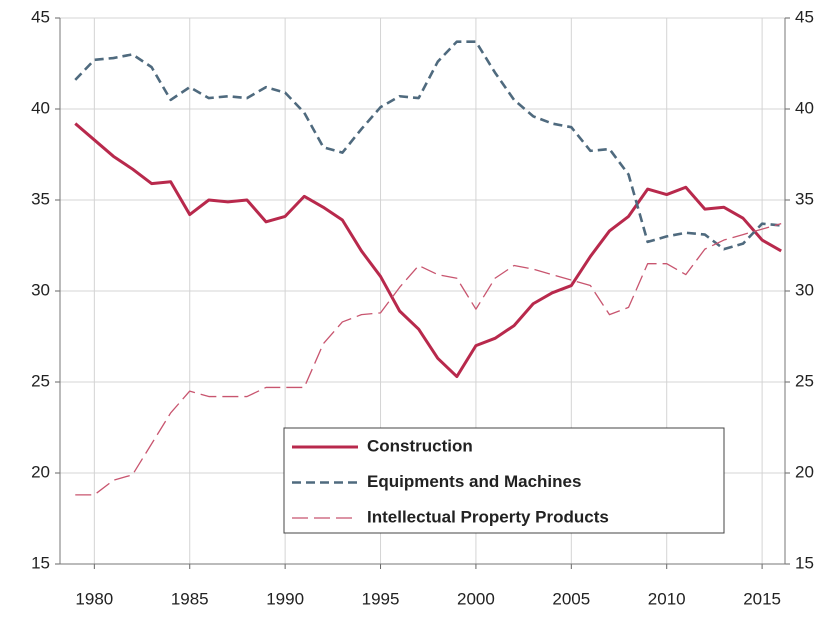 This screenshot has height=620, width=832. I want to click on y2-tick-label: 20, so click(804, 471).